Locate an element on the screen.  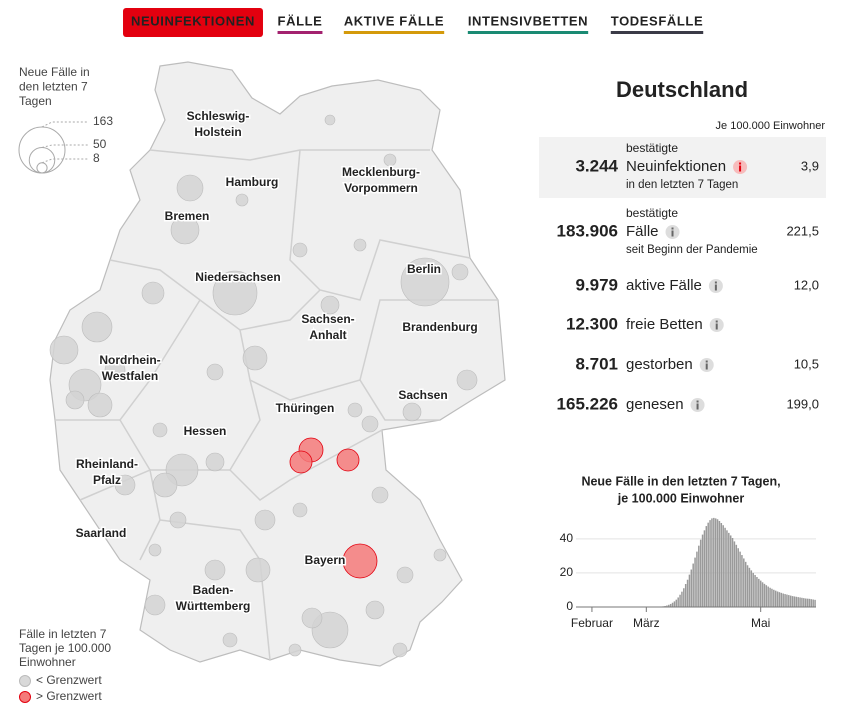
row-rate: 10,5 is located at coordinates (806, 363).